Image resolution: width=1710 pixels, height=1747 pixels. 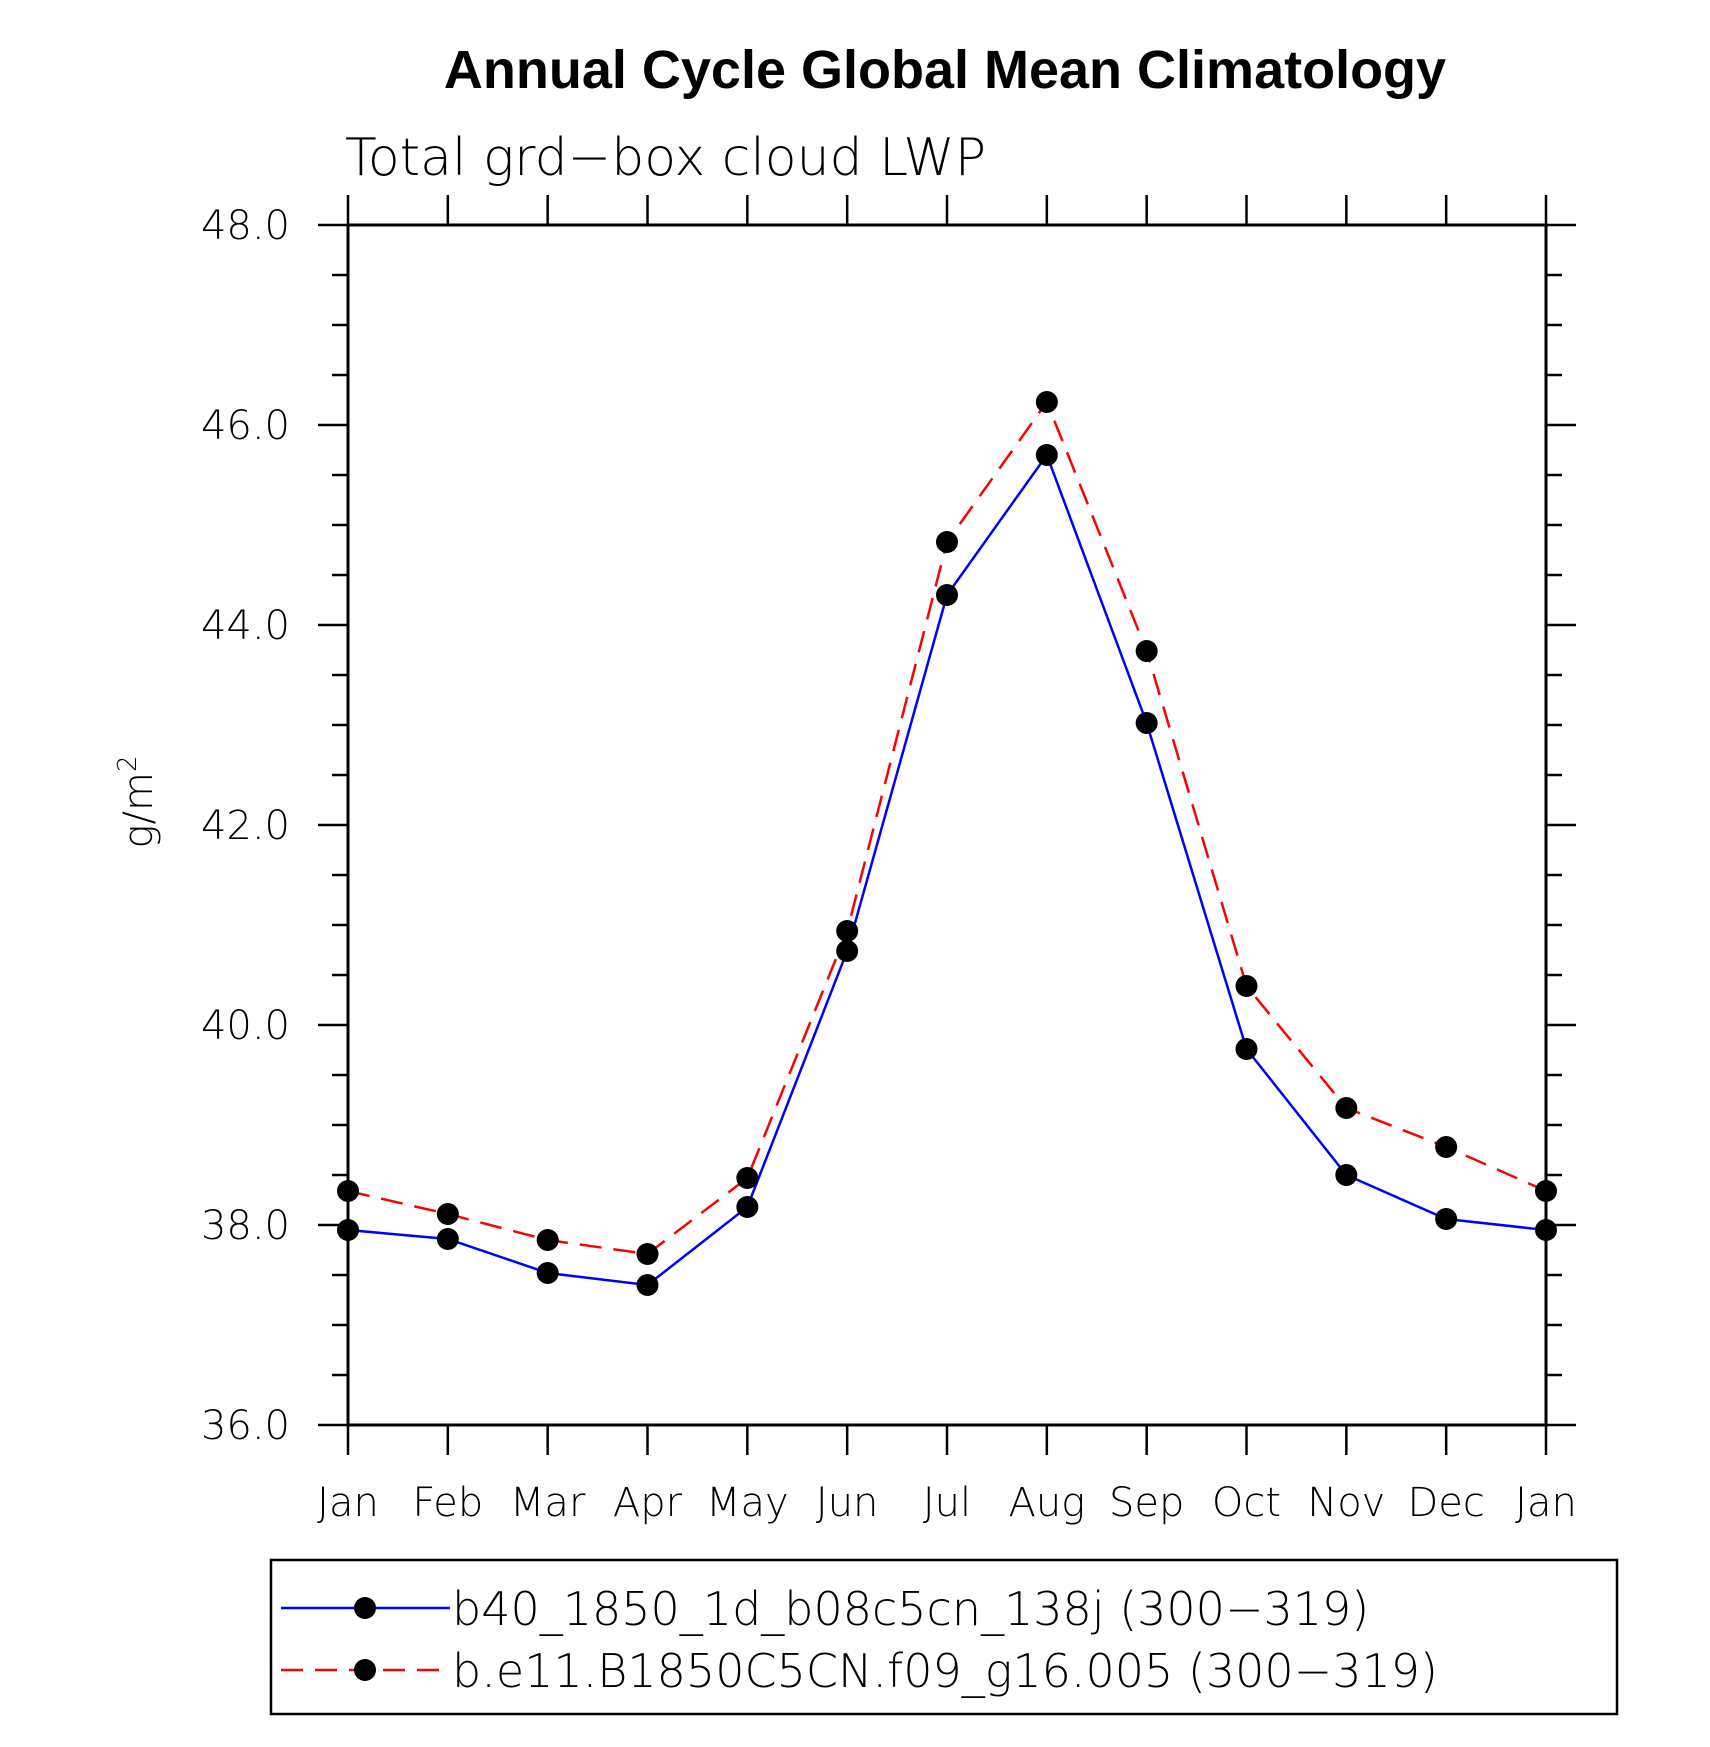 What do you see at coordinates (245, 426) in the screenshot?
I see `y-tick-label: 46.0` at bounding box center [245, 426].